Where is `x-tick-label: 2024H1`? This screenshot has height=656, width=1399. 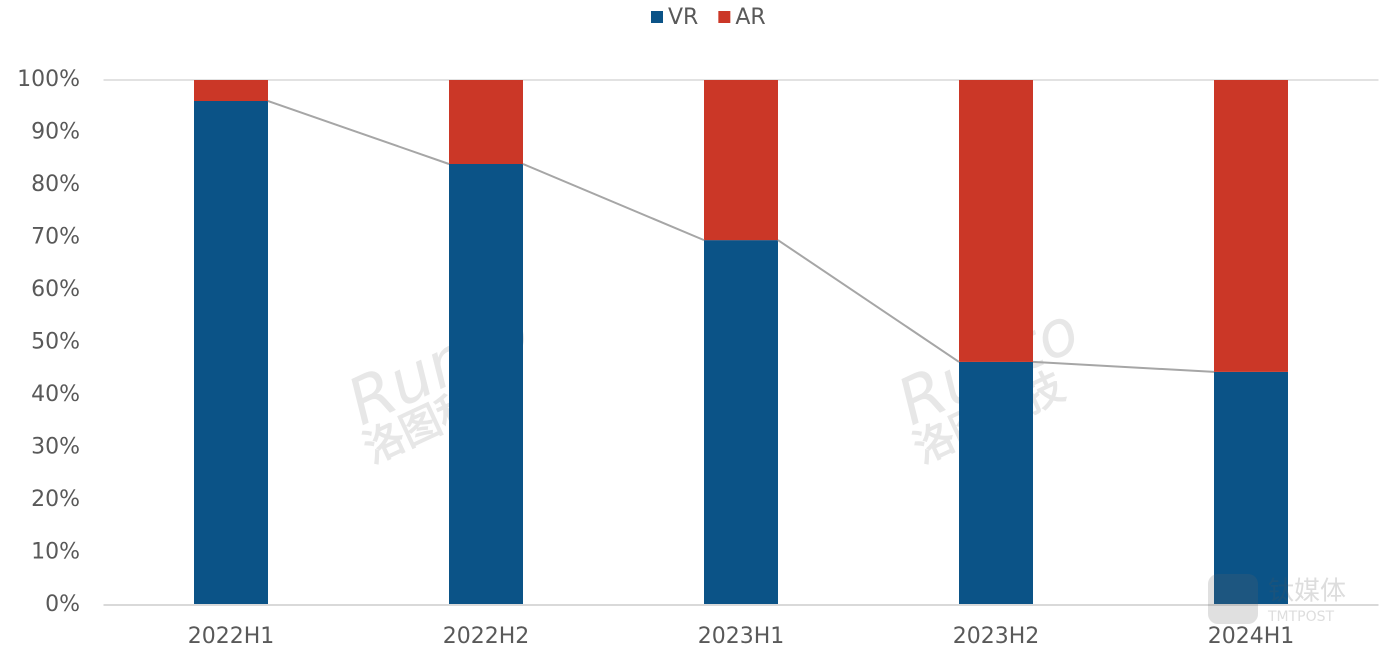
x-tick-label: 2024H1 is located at coordinates (1251, 636).